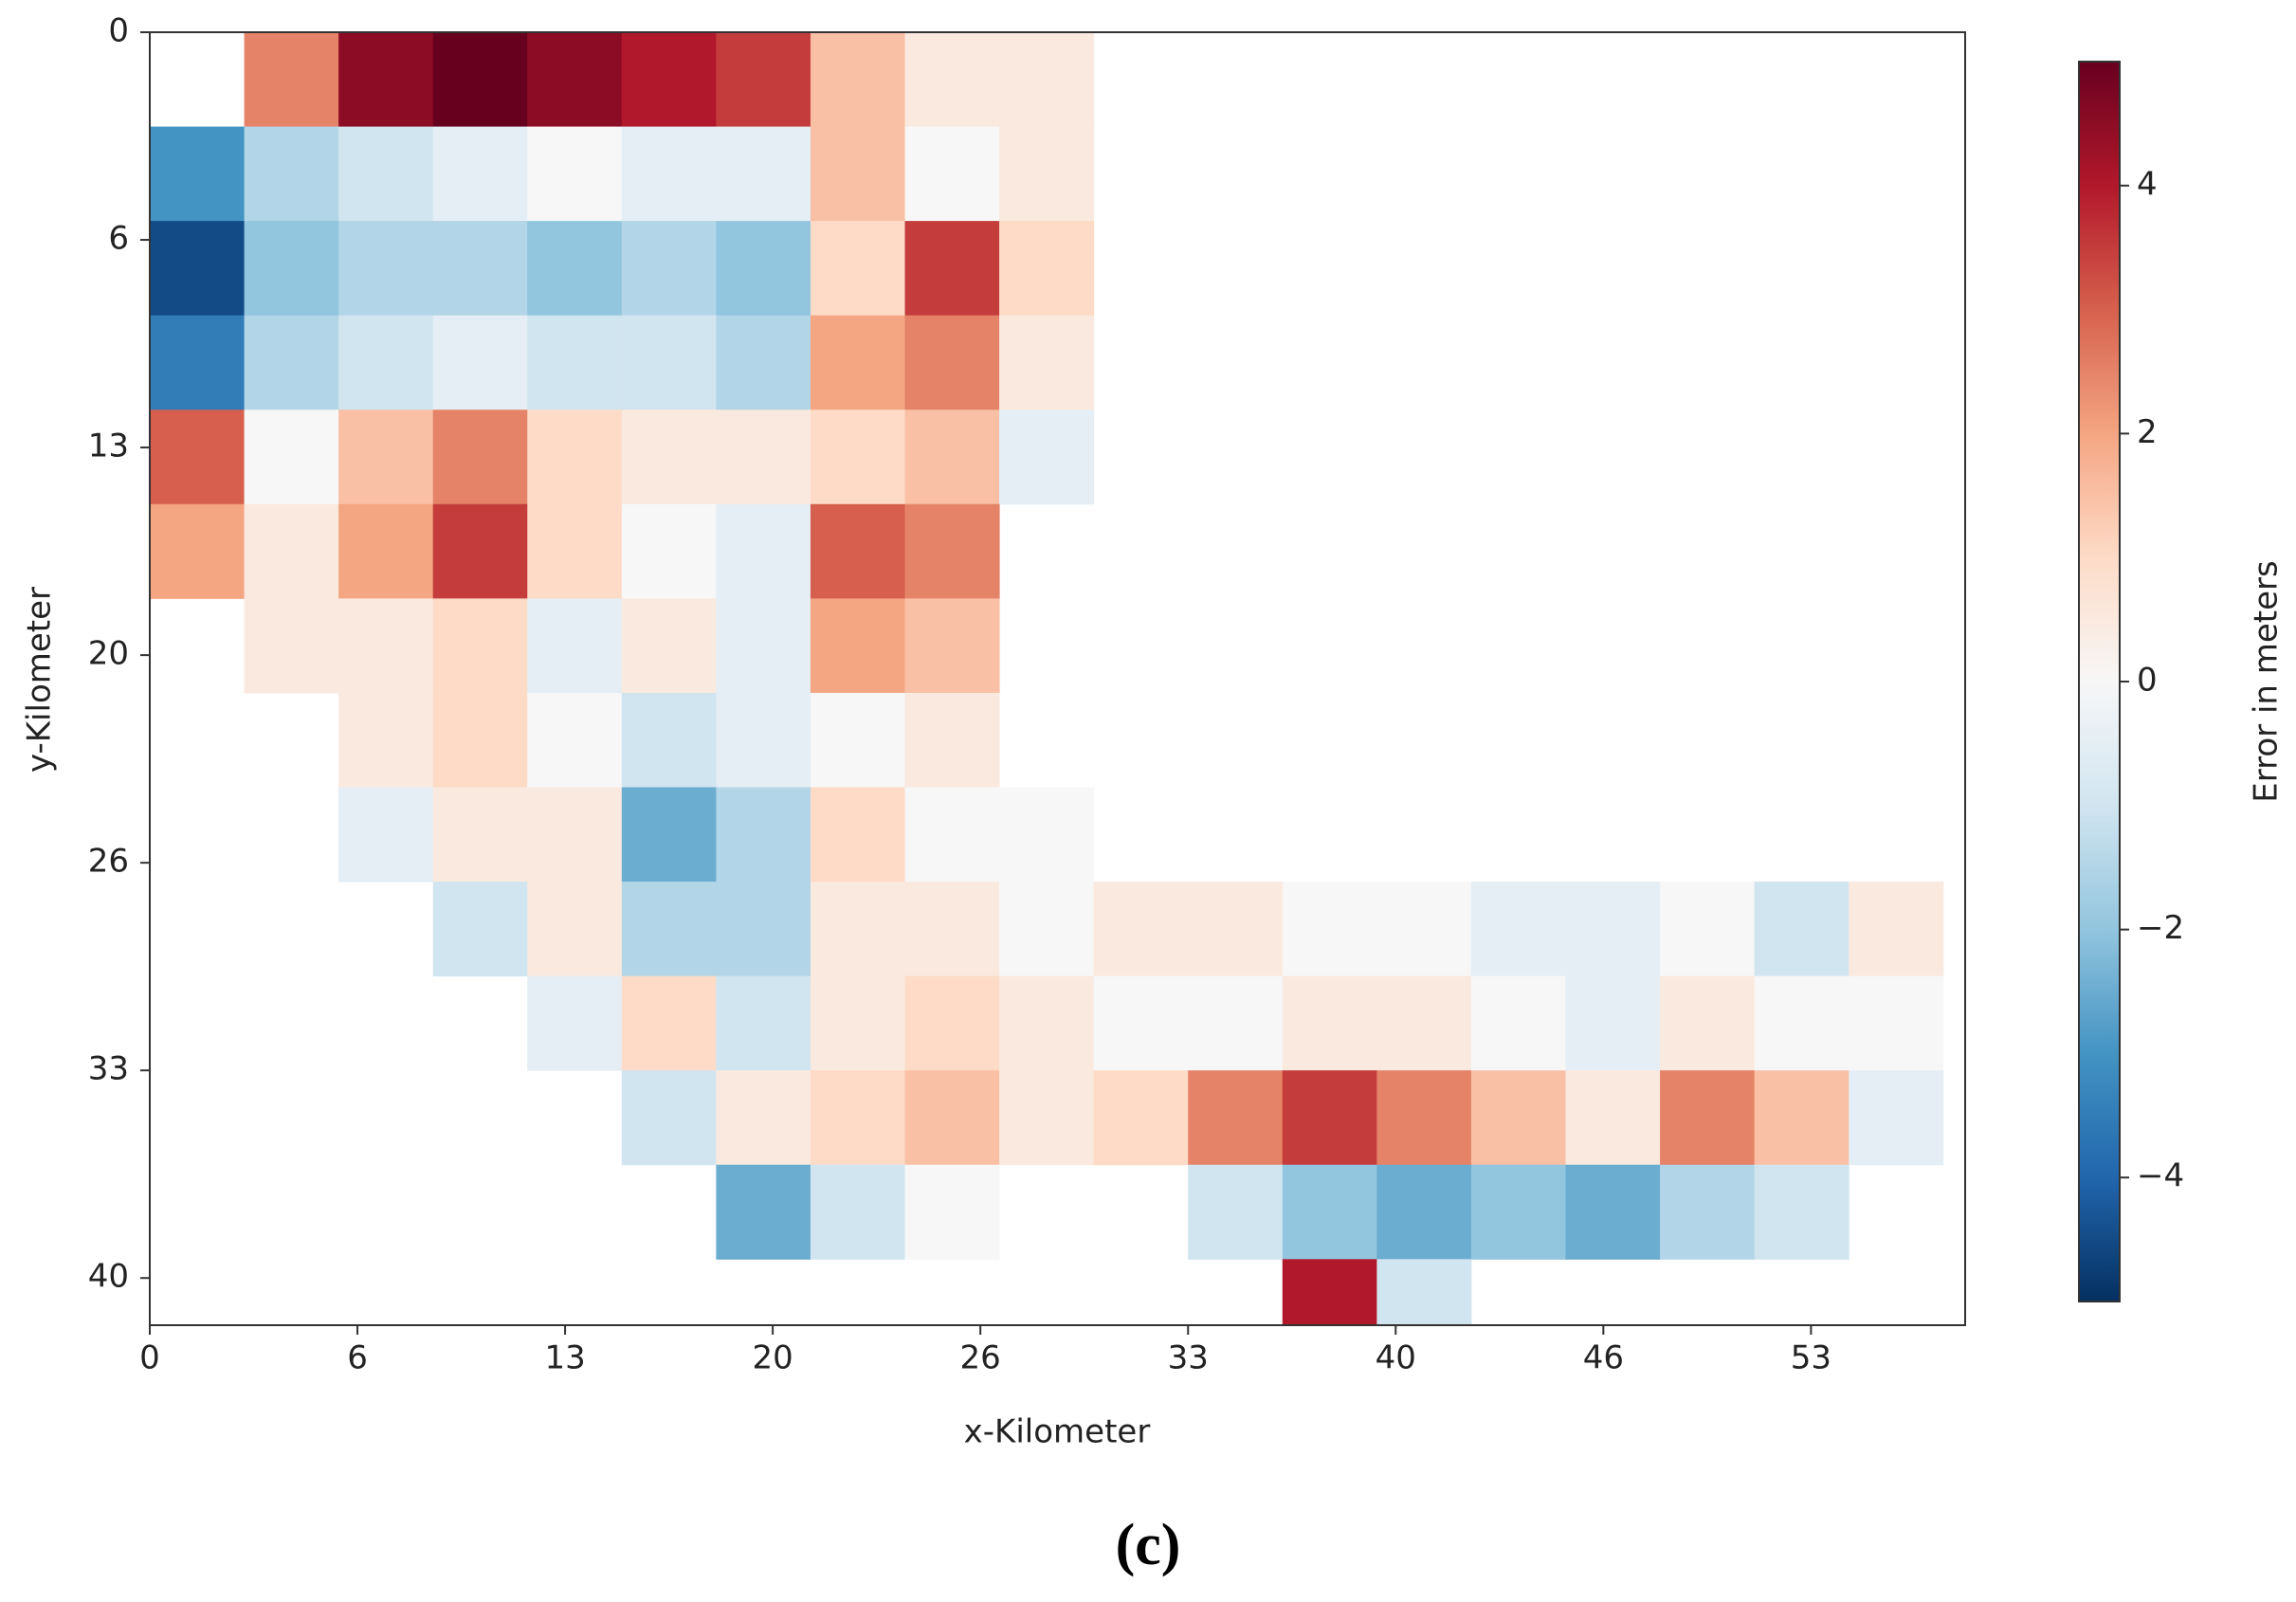 Image resolution: width=2296 pixels, height=1602 pixels. I want to click on y-tick-label: 26, so click(108, 862).